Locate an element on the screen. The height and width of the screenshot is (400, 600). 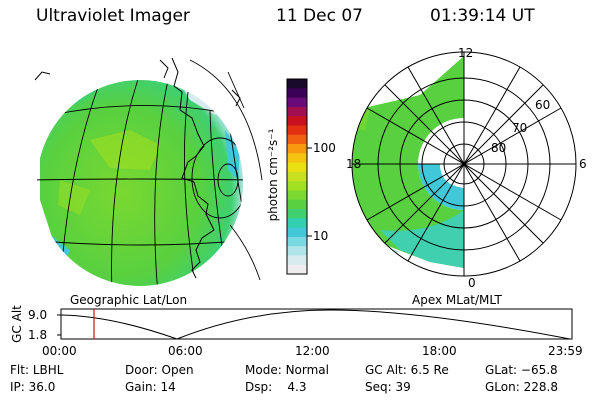
altitude-plot is located at coordinates (315, 324).